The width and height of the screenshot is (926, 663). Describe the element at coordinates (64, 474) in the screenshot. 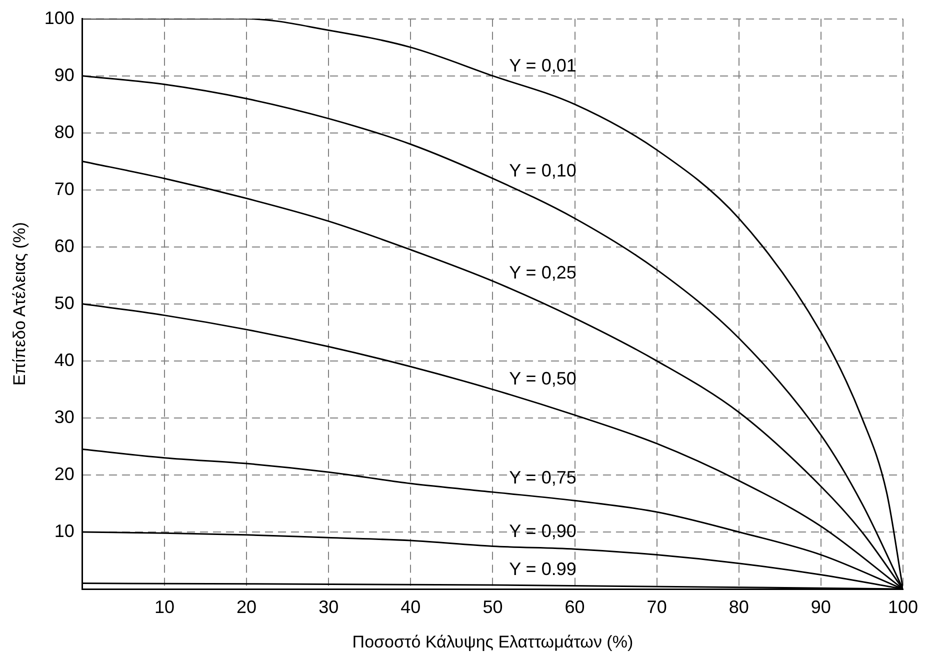

I see `y-tick-label: 20` at that location.